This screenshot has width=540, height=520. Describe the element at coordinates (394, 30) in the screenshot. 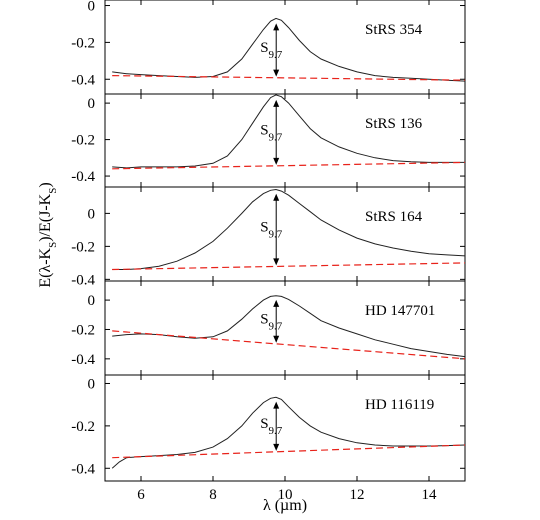

I see `panel-label: StRS 354` at that location.